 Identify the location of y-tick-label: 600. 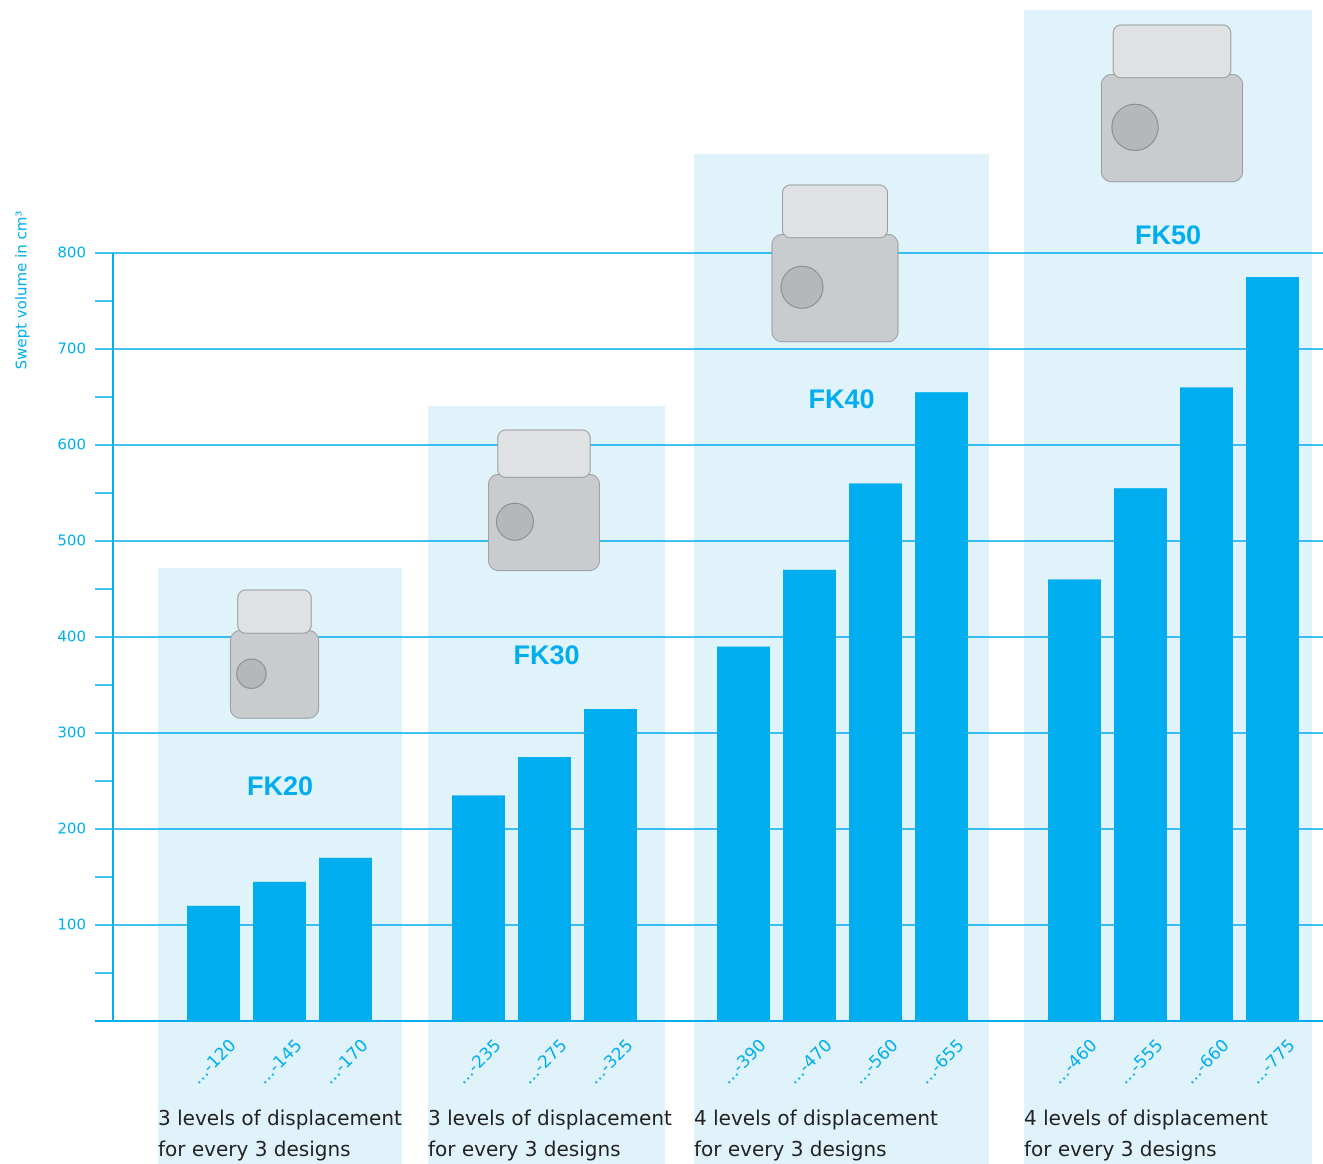
(71, 445).